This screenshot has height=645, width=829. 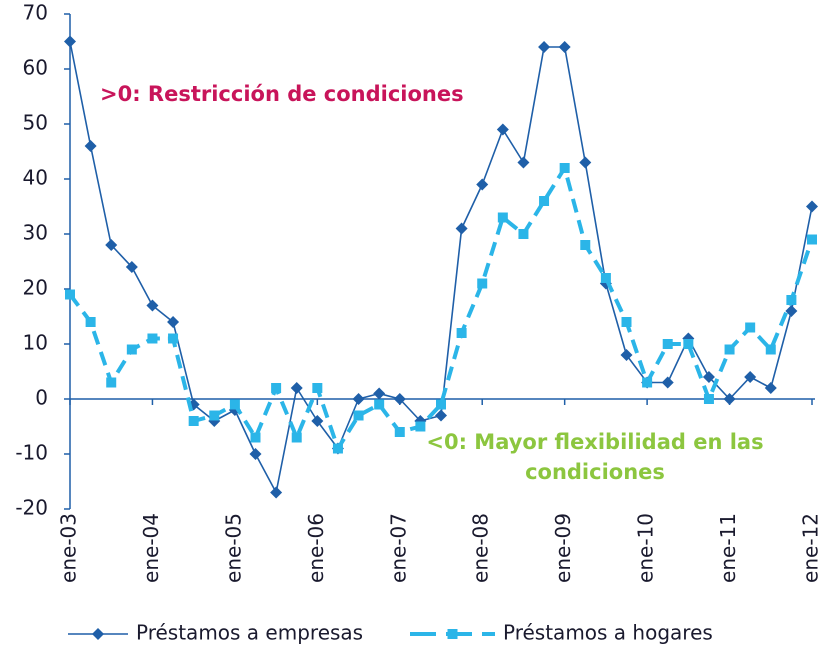 What do you see at coordinates (35, 233) in the screenshot?
I see `y-tick-label: 30` at bounding box center [35, 233].